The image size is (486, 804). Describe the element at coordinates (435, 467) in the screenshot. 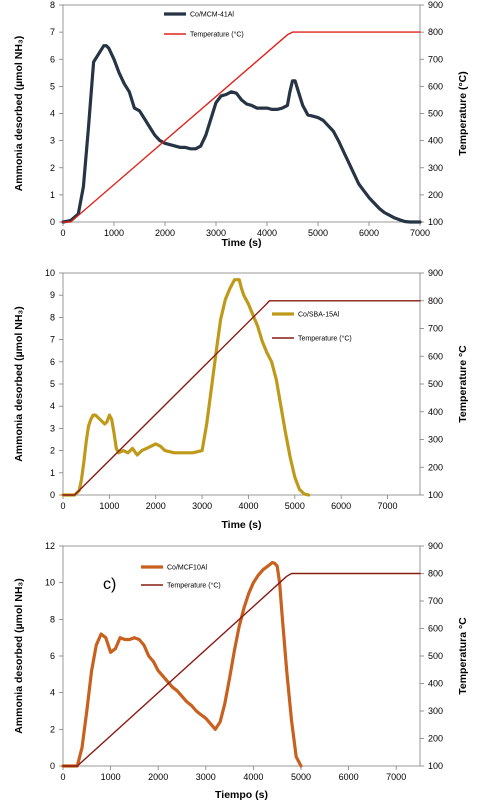

I see `y-right-tick-label: 200` at that location.